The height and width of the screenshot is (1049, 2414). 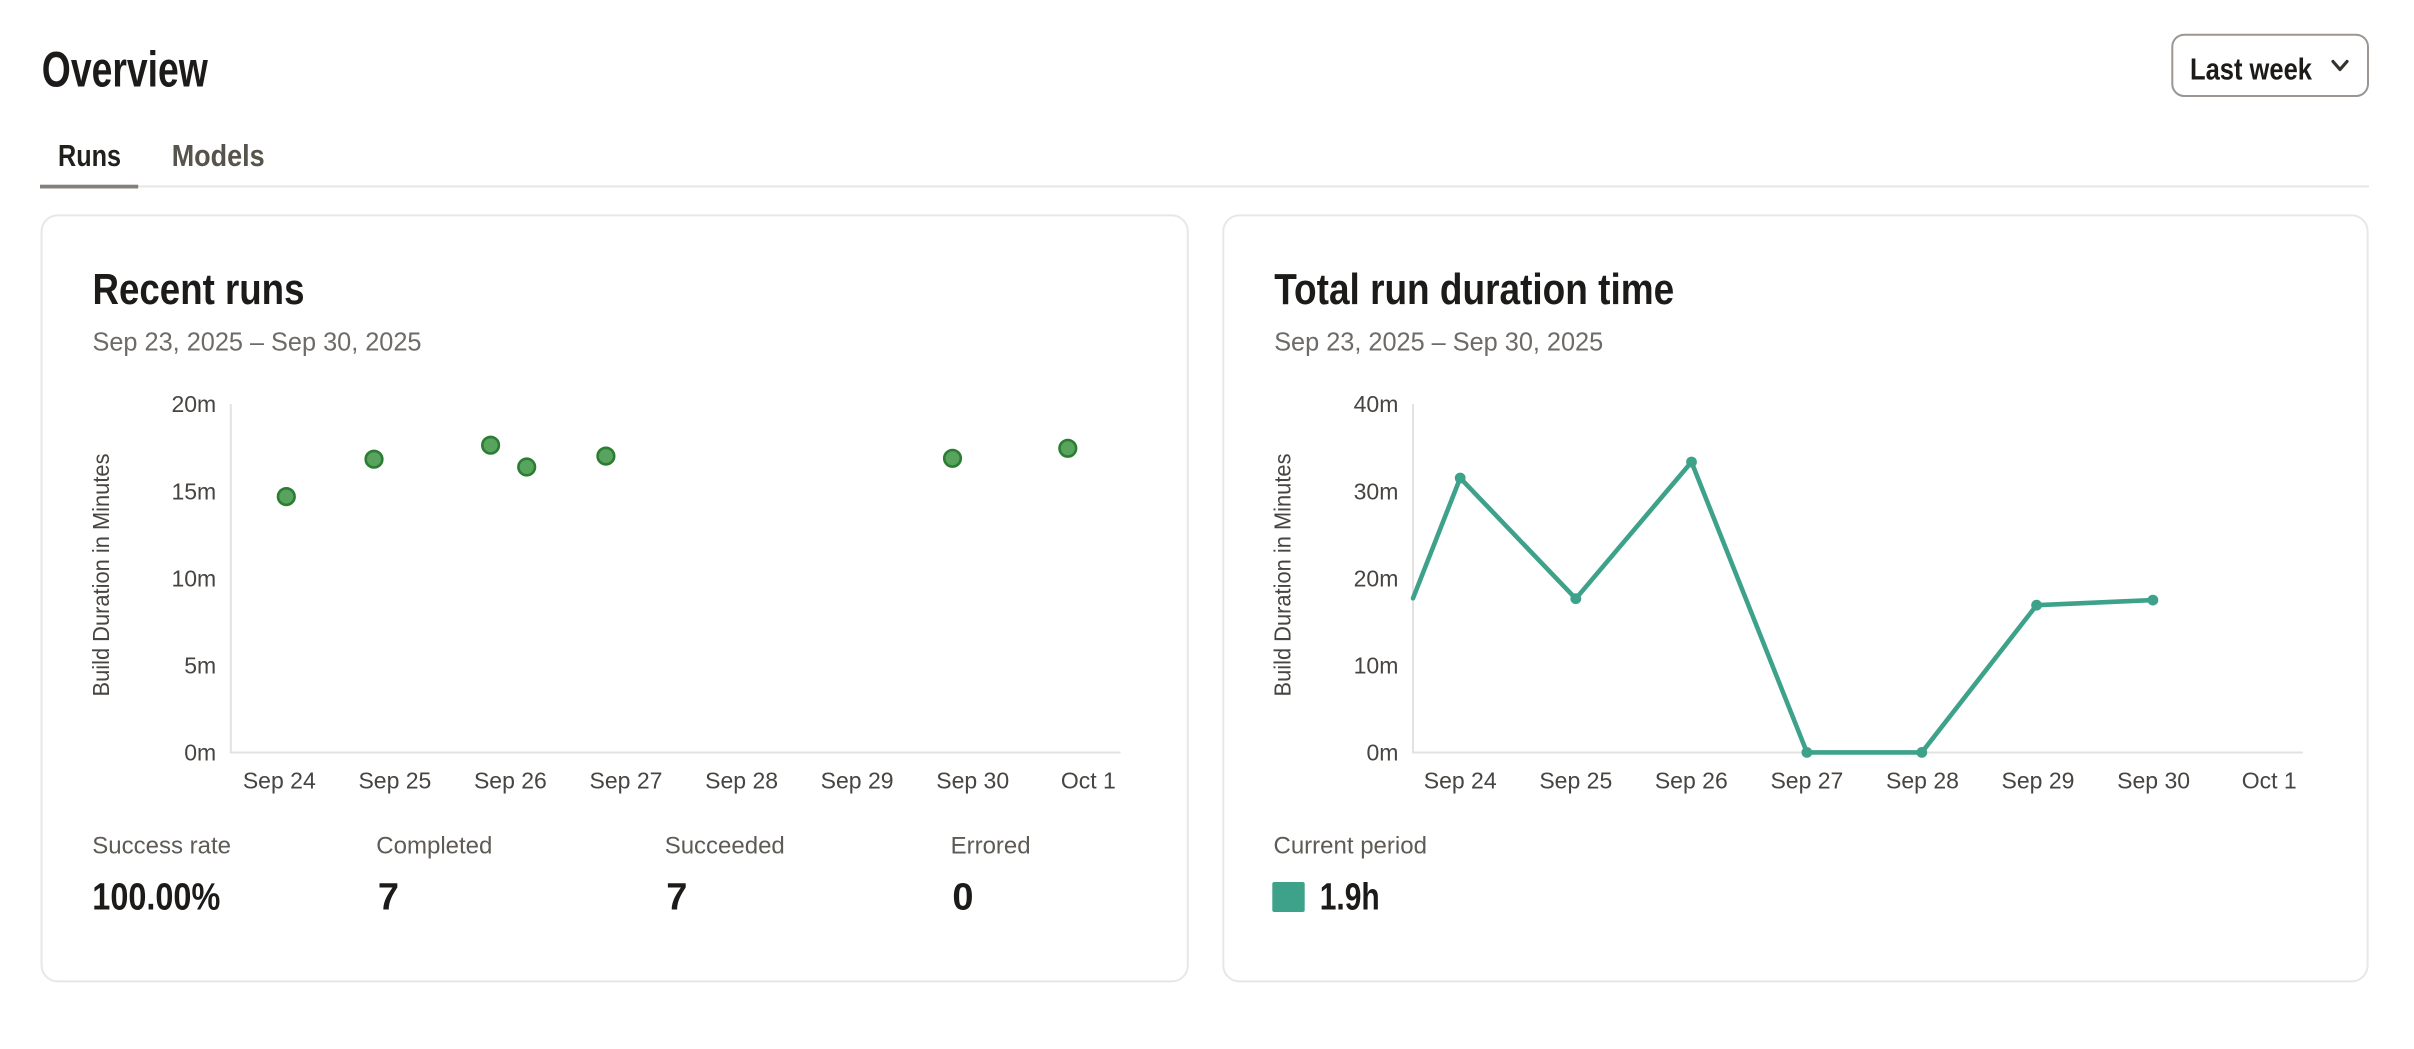 What do you see at coordinates (1376, 491) in the screenshot?
I see `svg-text: 30m` at bounding box center [1376, 491].